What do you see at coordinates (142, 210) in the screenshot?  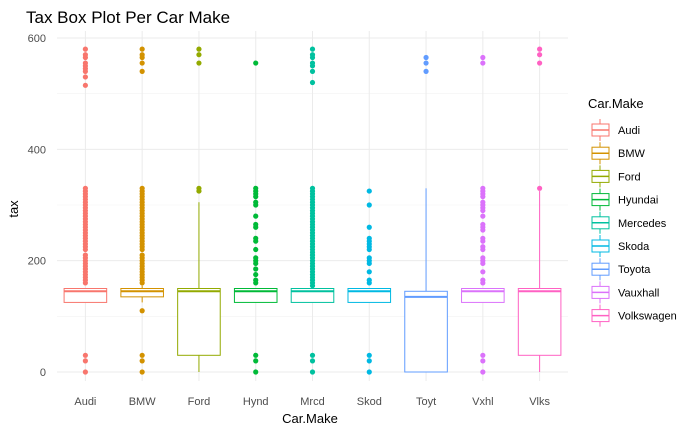 I see `box-plot-bmw` at bounding box center [142, 210].